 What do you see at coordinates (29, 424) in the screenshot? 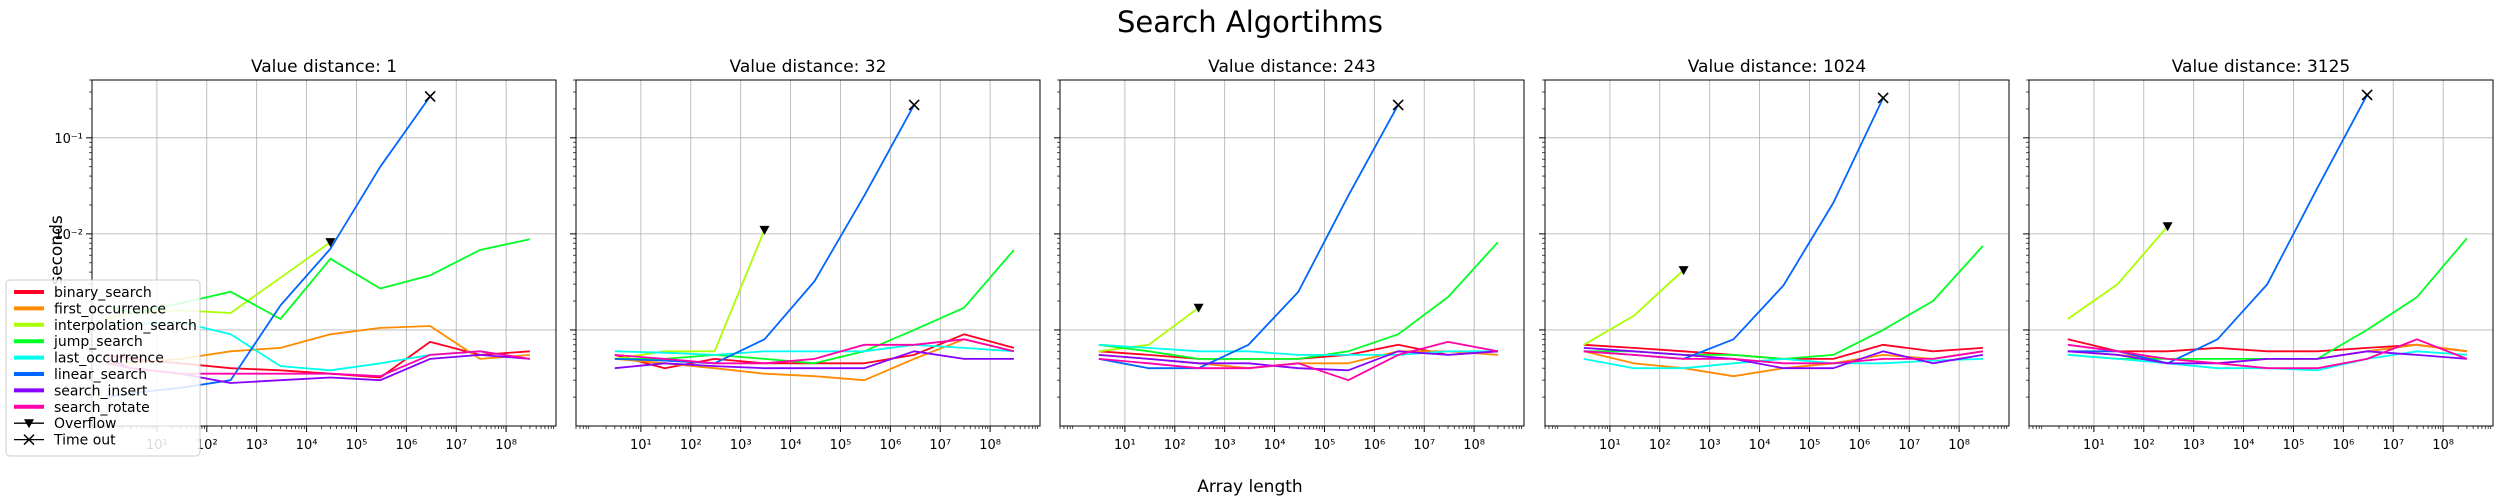
I see `overflow-legend-marker` at bounding box center [29, 424].